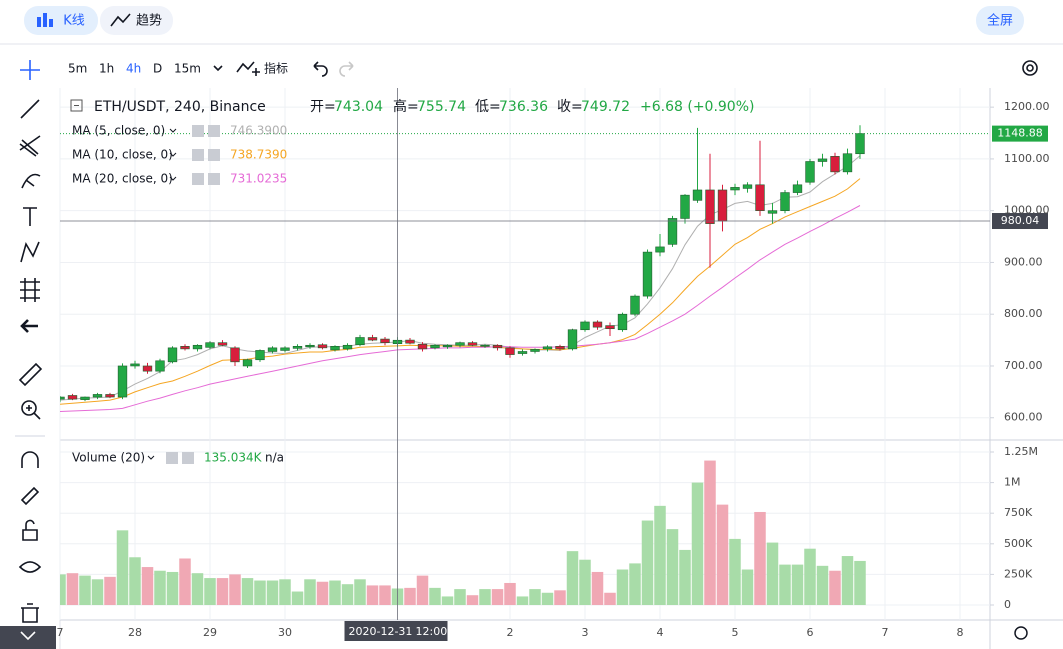  I want to click on fullscreen-label: 全屏, so click(1000, 21).